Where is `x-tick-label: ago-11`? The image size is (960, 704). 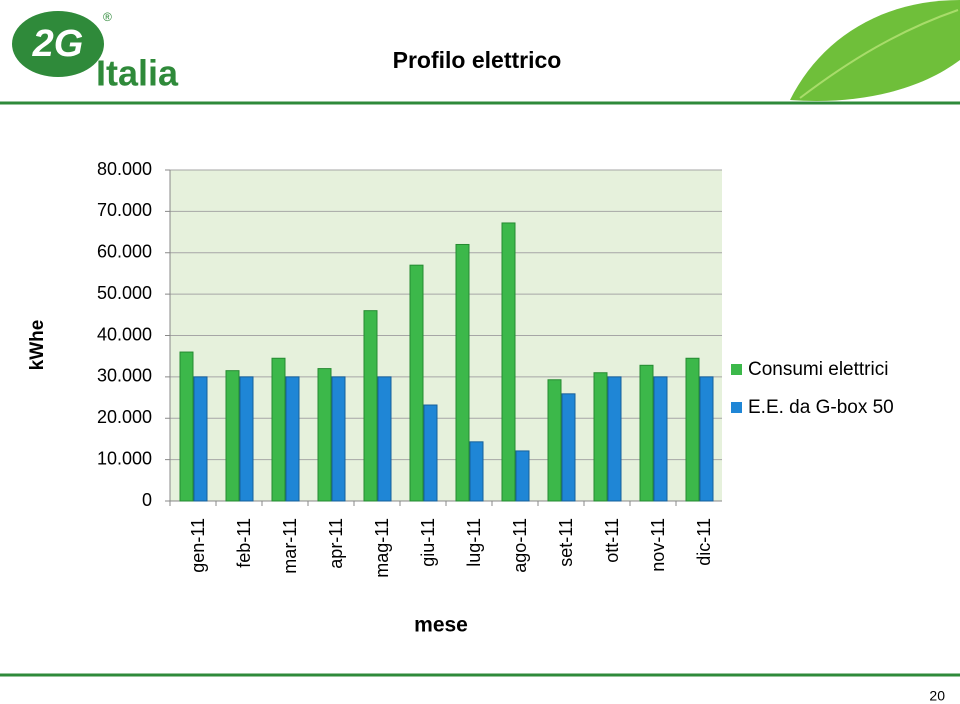
x-tick-label: ago-11 is located at coordinates (520, 545).